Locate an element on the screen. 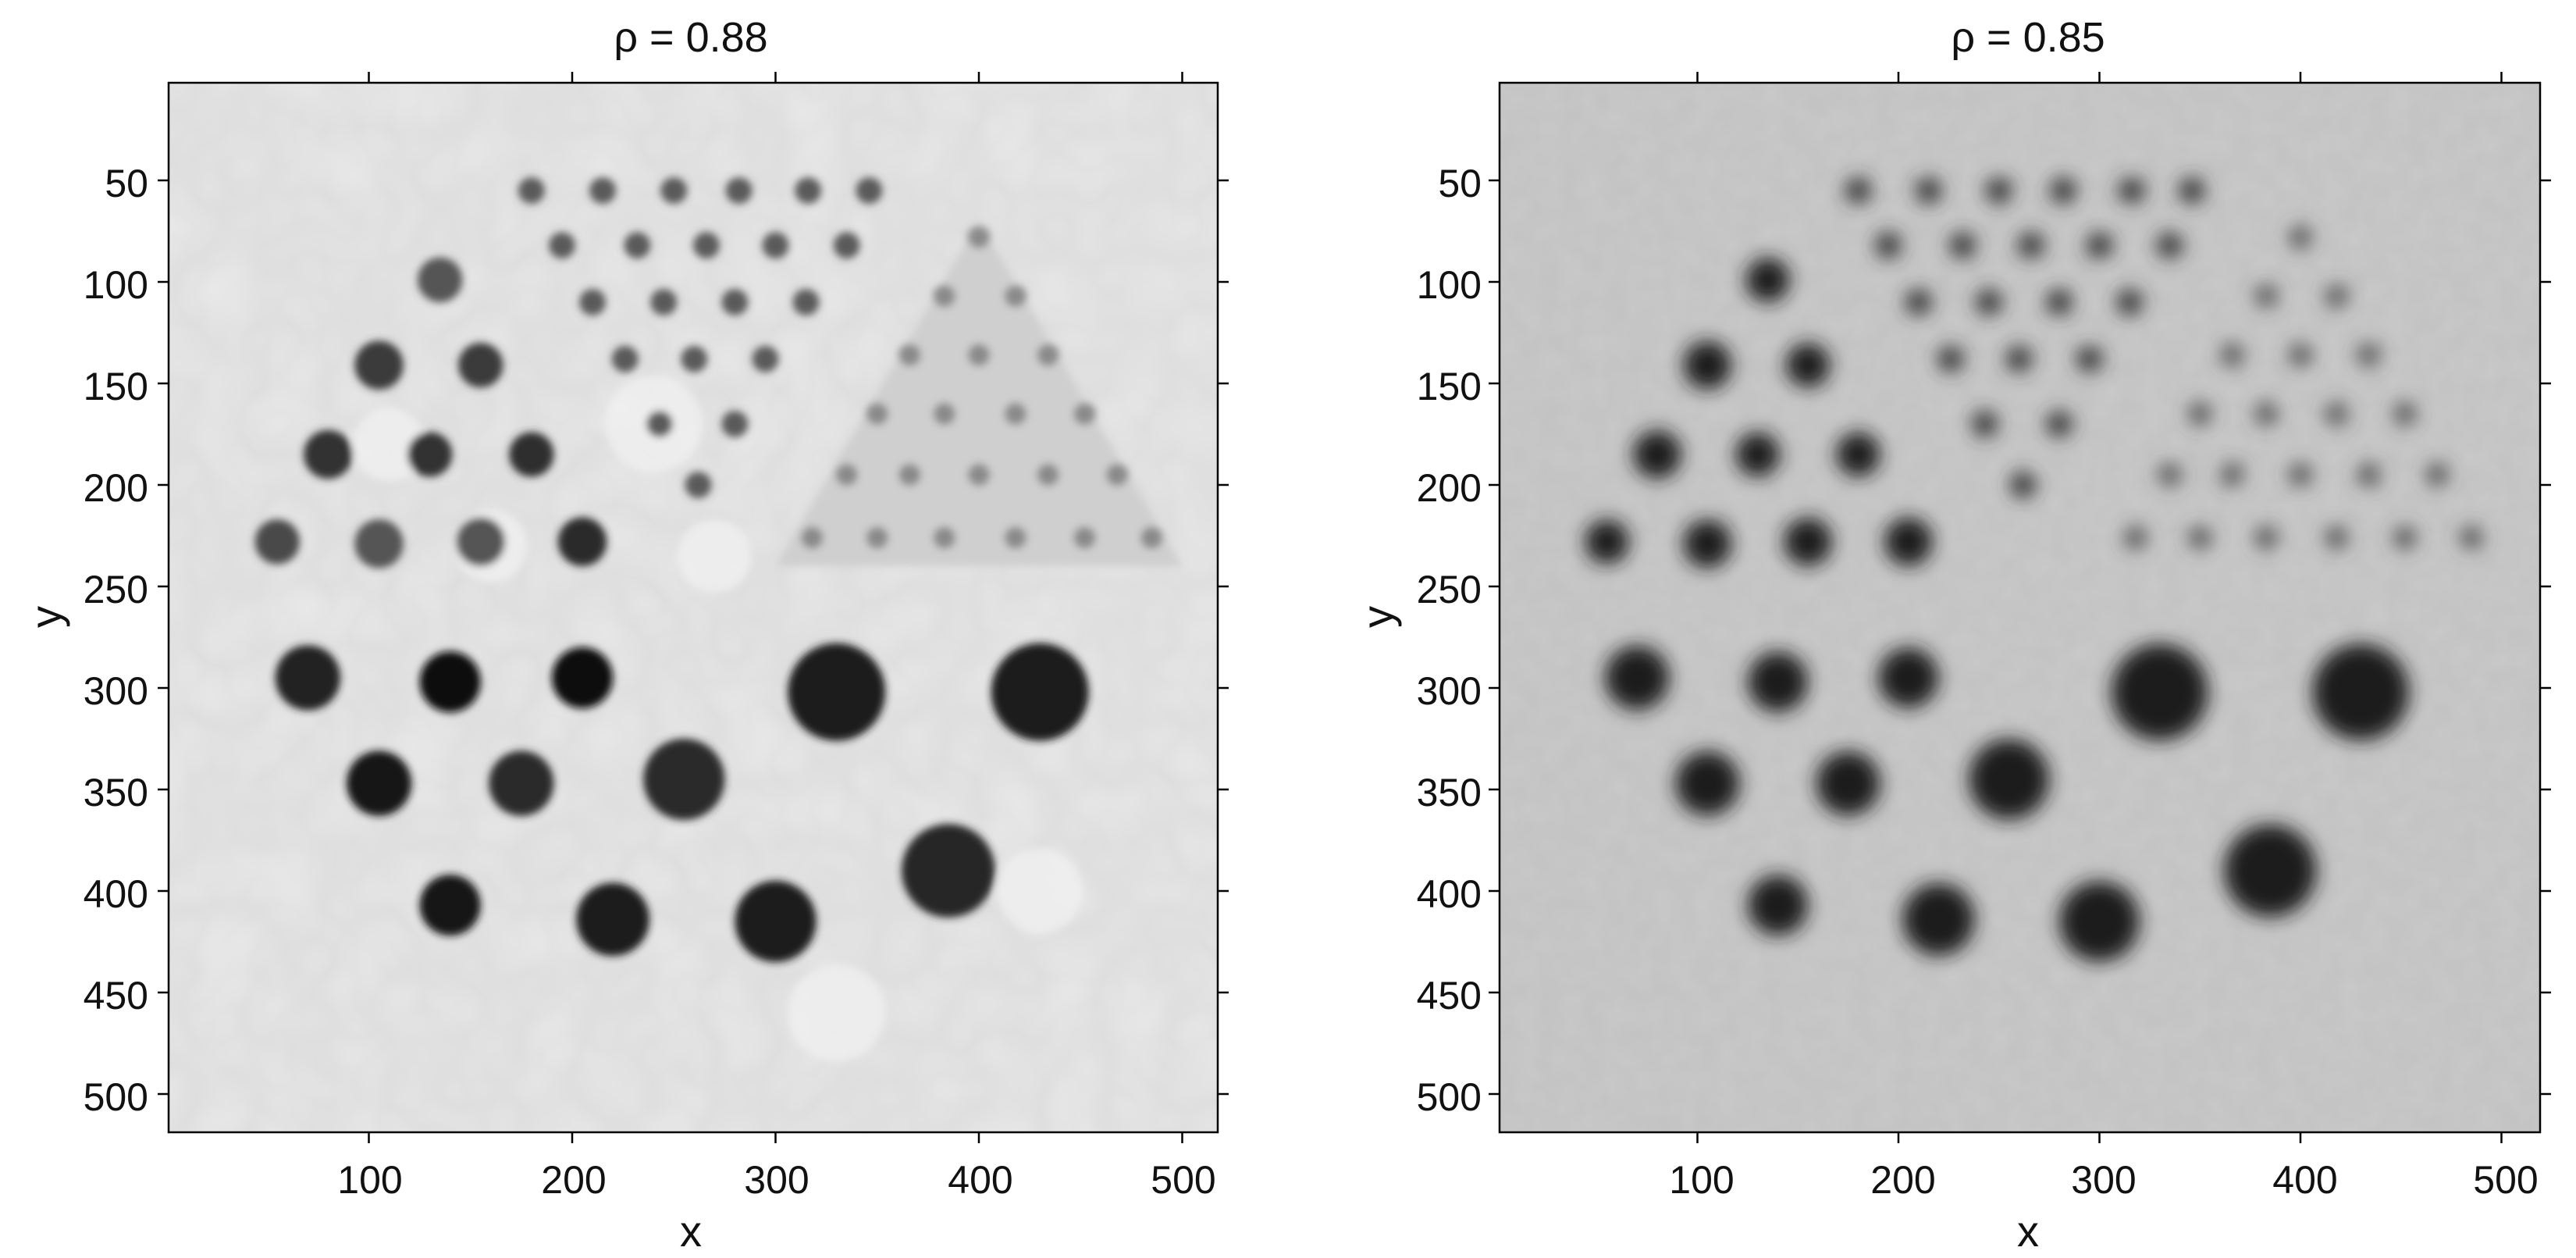 The height and width of the screenshot is (1258, 2576). left-ytick-250: 250 is located at coordinates (116, 589).